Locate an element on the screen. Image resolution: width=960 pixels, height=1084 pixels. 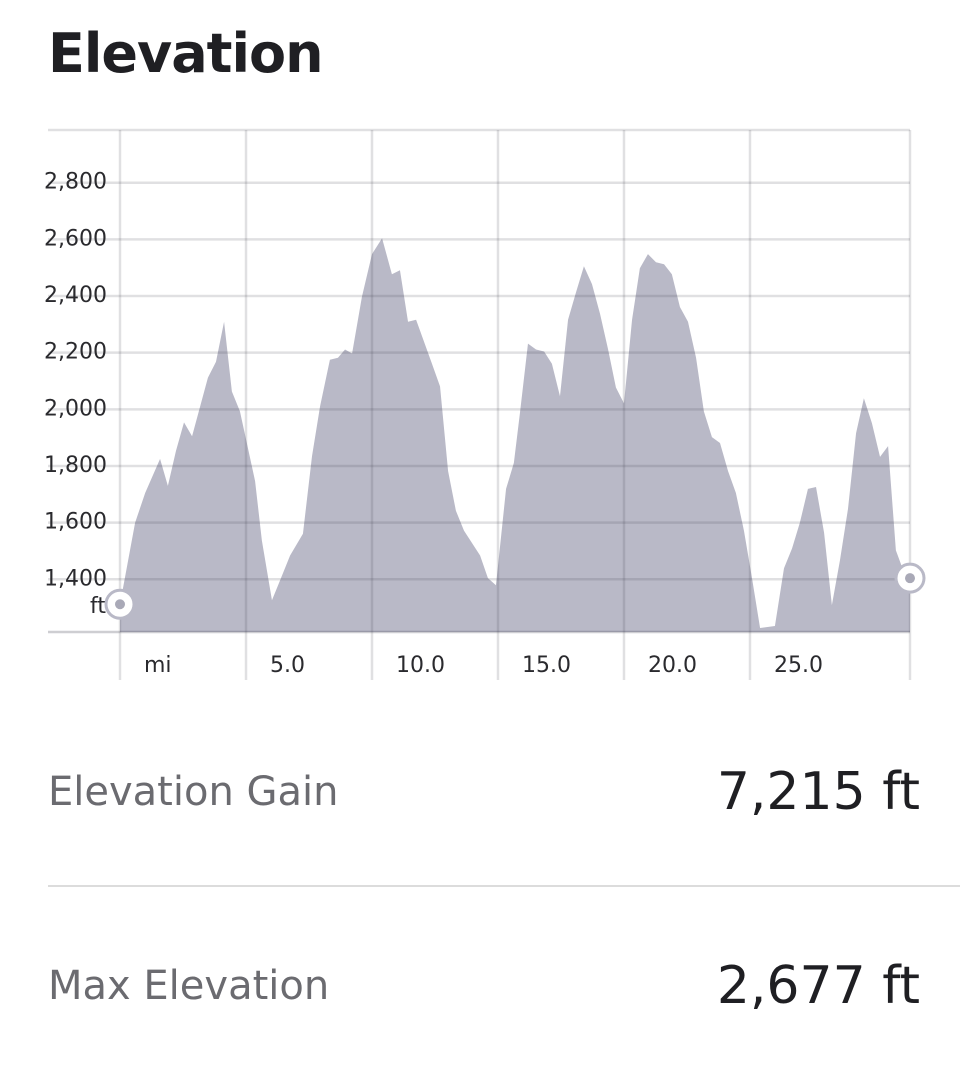
y-tick-label: 1,600 is located at coordinates (75, 522).